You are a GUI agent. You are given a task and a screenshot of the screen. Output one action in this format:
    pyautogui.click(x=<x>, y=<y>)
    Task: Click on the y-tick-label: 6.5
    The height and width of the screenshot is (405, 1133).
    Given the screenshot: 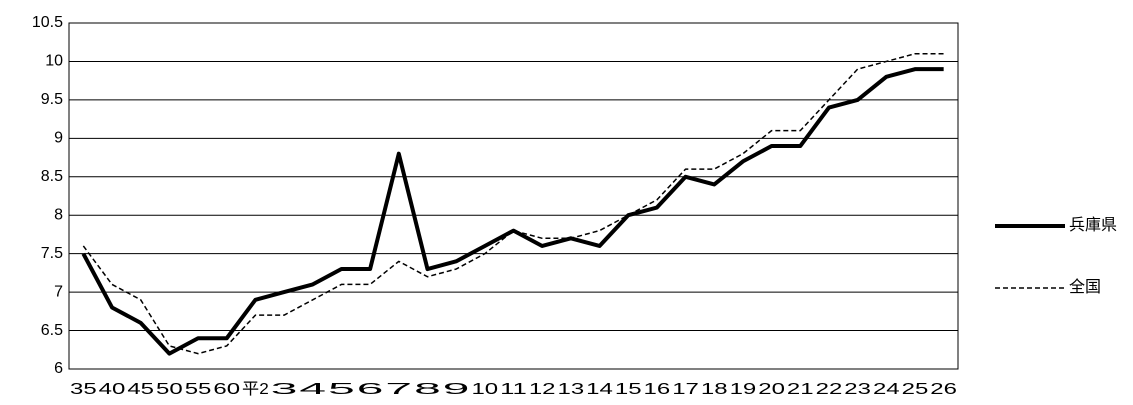 What is the action you would take?
    pyautogui.click(x=52, y=330)
    